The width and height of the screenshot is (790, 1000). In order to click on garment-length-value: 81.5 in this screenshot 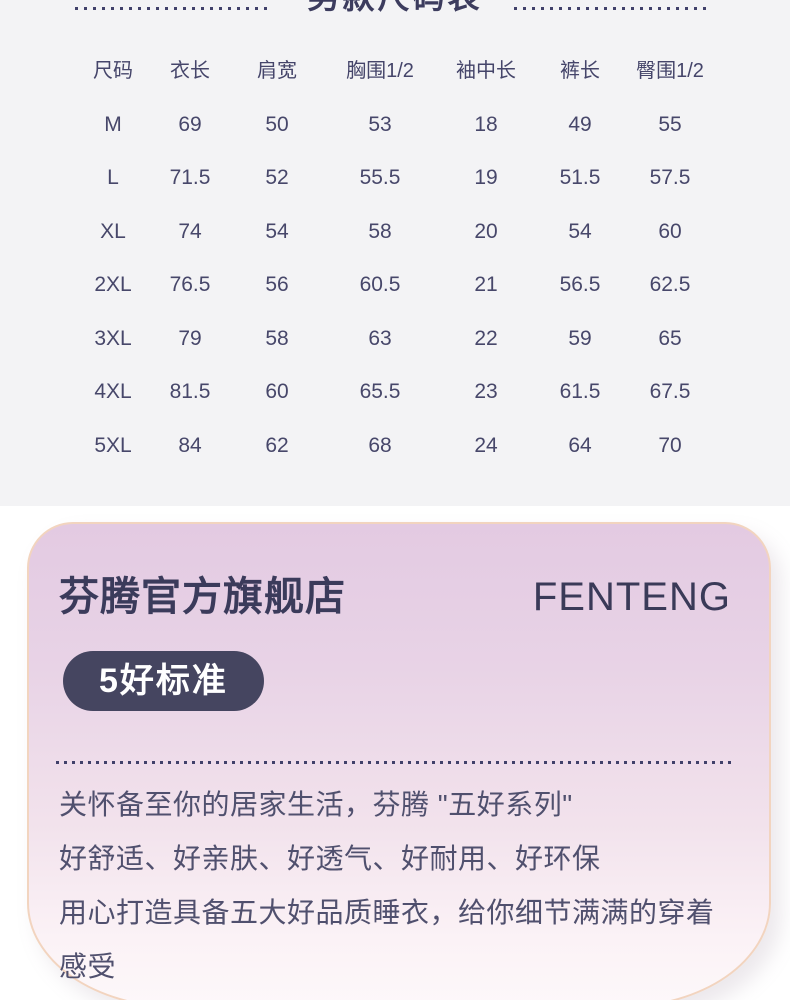, I will do `click(190, 392)`.